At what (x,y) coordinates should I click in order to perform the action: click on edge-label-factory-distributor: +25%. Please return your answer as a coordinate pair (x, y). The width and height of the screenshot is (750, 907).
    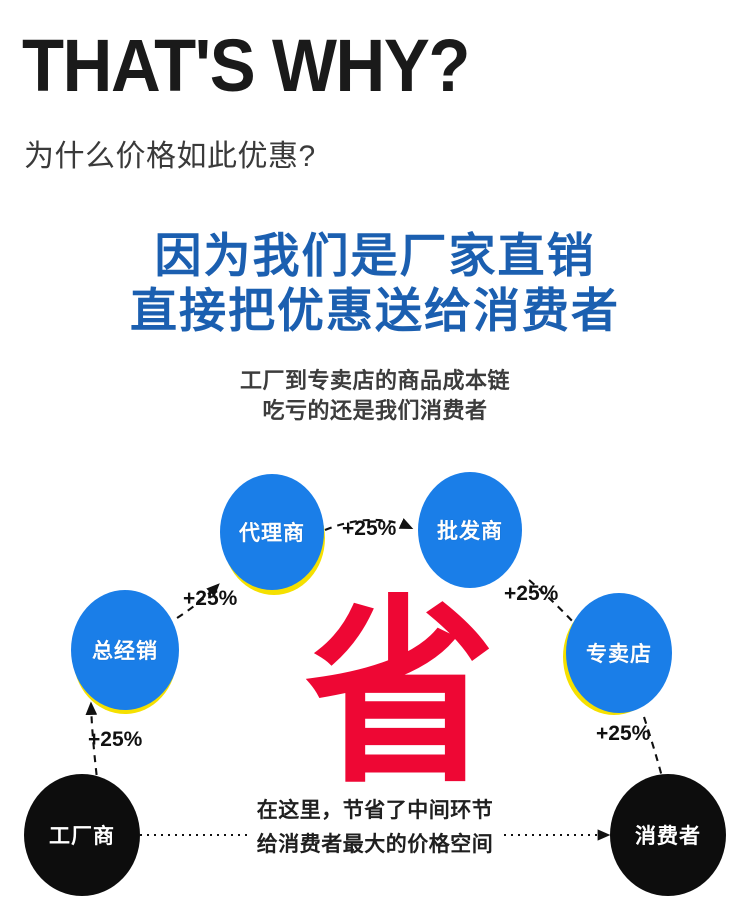
    Looking at the image, I should click on (115, 739).